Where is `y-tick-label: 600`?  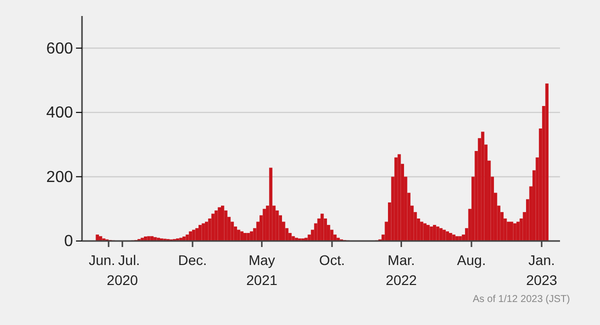
y-tick-label: 600 is located at coordinates (60, 49).